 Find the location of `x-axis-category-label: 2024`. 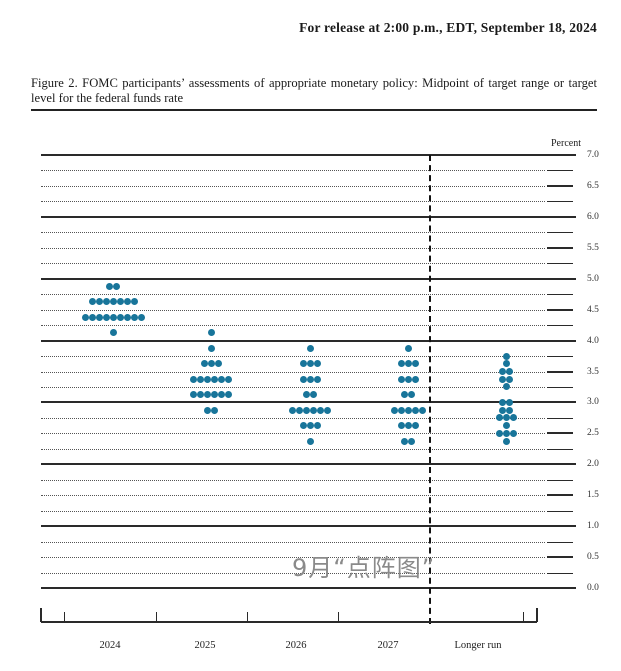

x-axis-category-label: 2024 is located at coordinates (110, 645).